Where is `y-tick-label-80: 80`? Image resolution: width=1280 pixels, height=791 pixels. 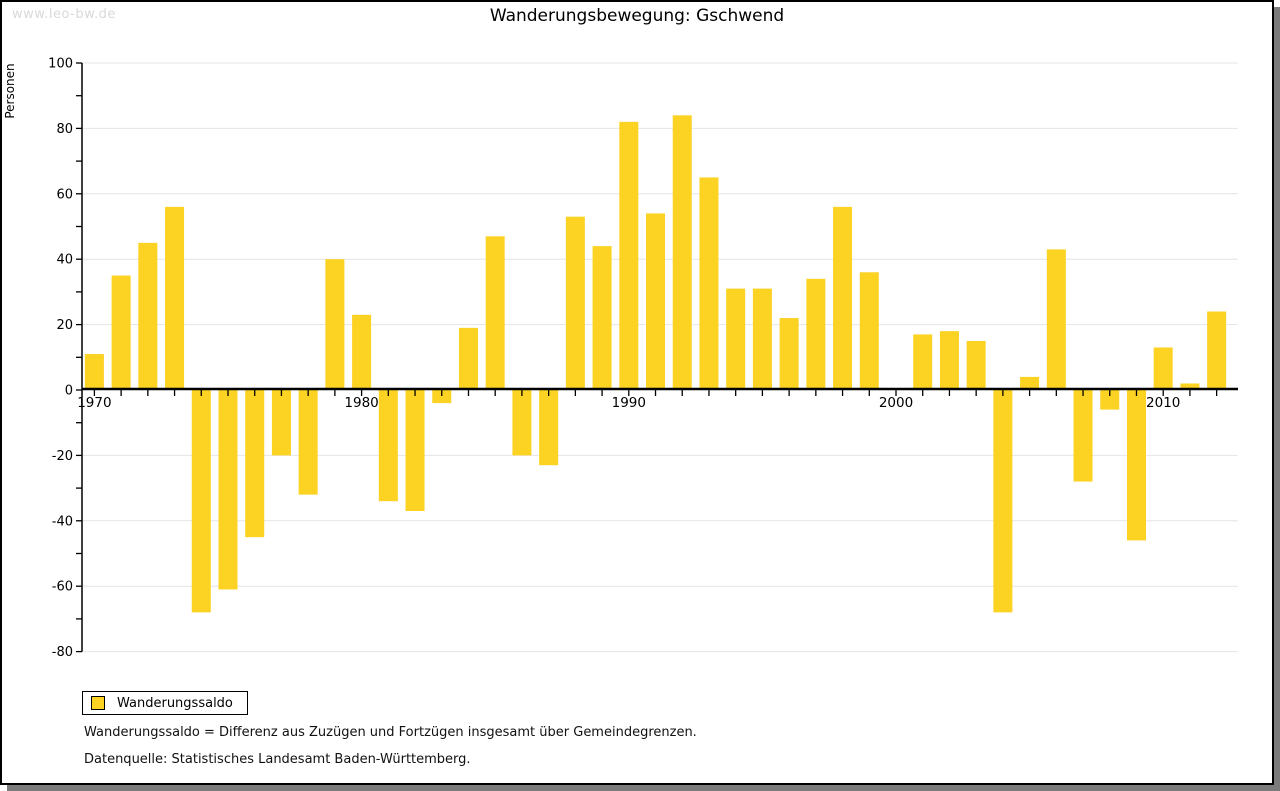
y-tick-label-80: 80 is located at coordinates (64, 129).